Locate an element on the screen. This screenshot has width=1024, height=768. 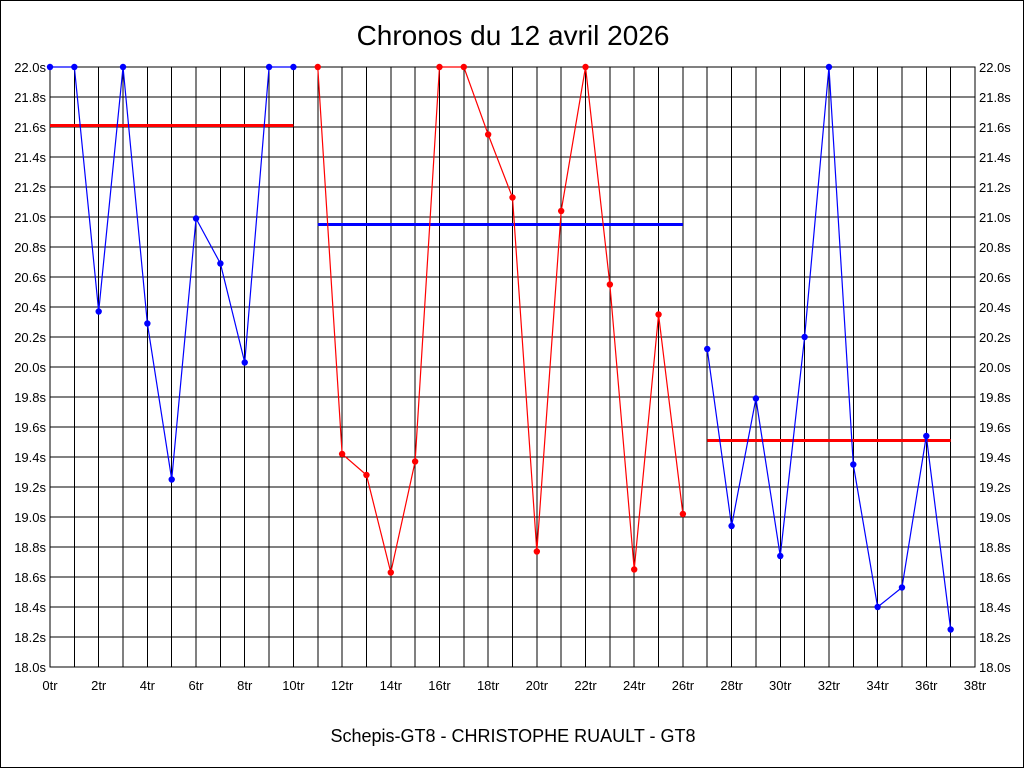
x-tick-label: 26tr is located at coordinates (683, 685).